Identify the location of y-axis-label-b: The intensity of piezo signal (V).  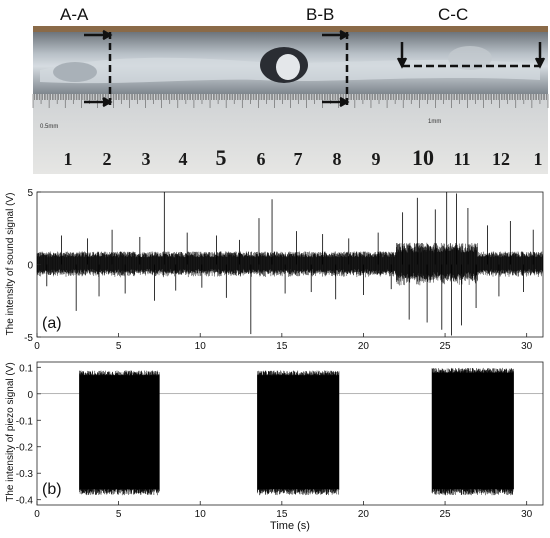
(10, 432).